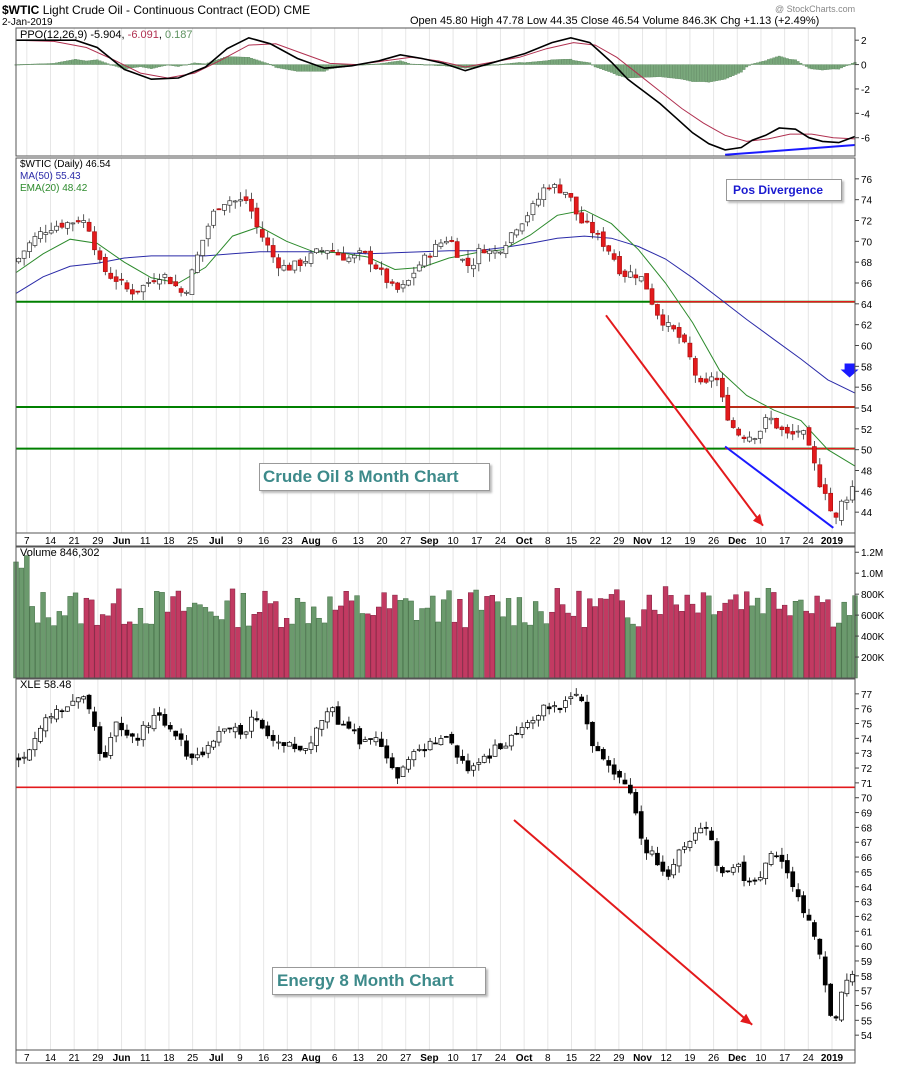 This screenshot has height=1069, width=900. I want to click on price-axis-tick-label: 48, so click(867, 472).